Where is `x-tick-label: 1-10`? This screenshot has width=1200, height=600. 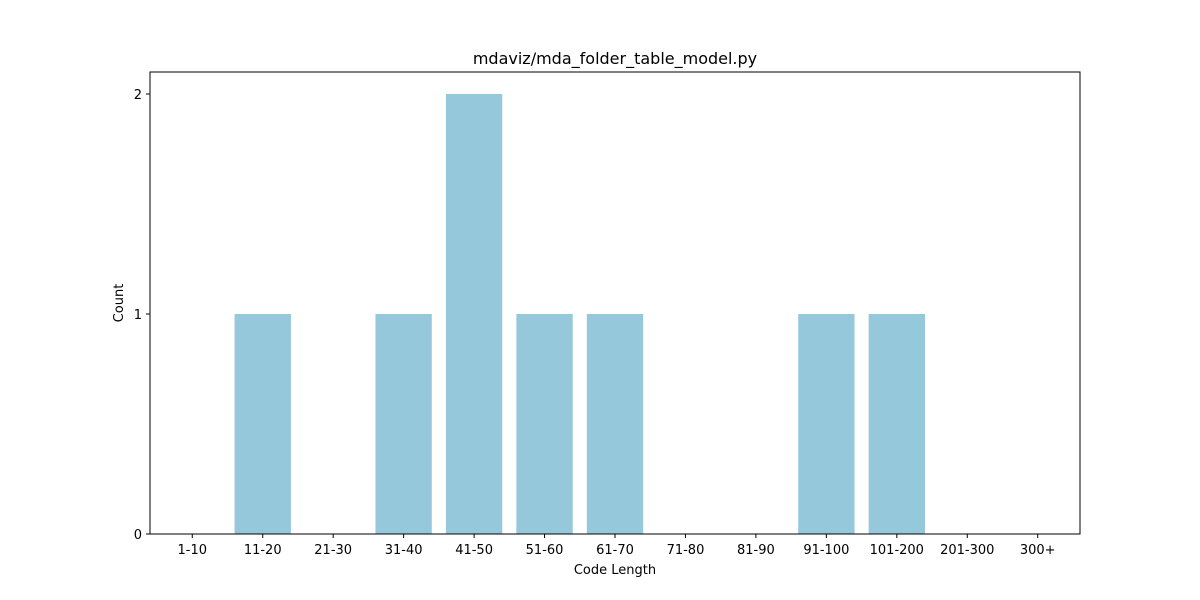
x-tick-label: 1-10 is located at coordinates (193, 550).